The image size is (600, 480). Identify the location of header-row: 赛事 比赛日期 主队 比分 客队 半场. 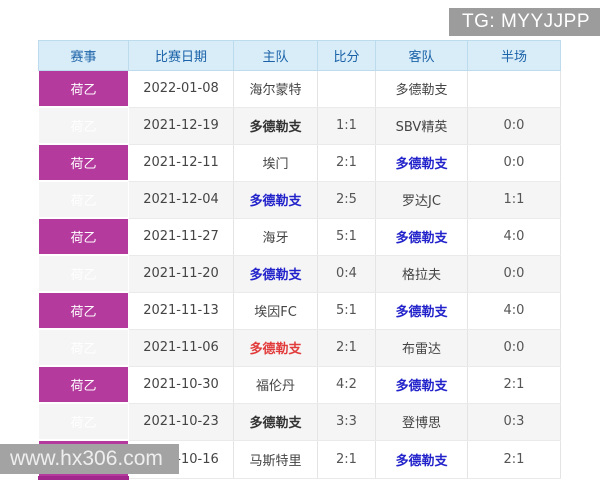
(299, 55).